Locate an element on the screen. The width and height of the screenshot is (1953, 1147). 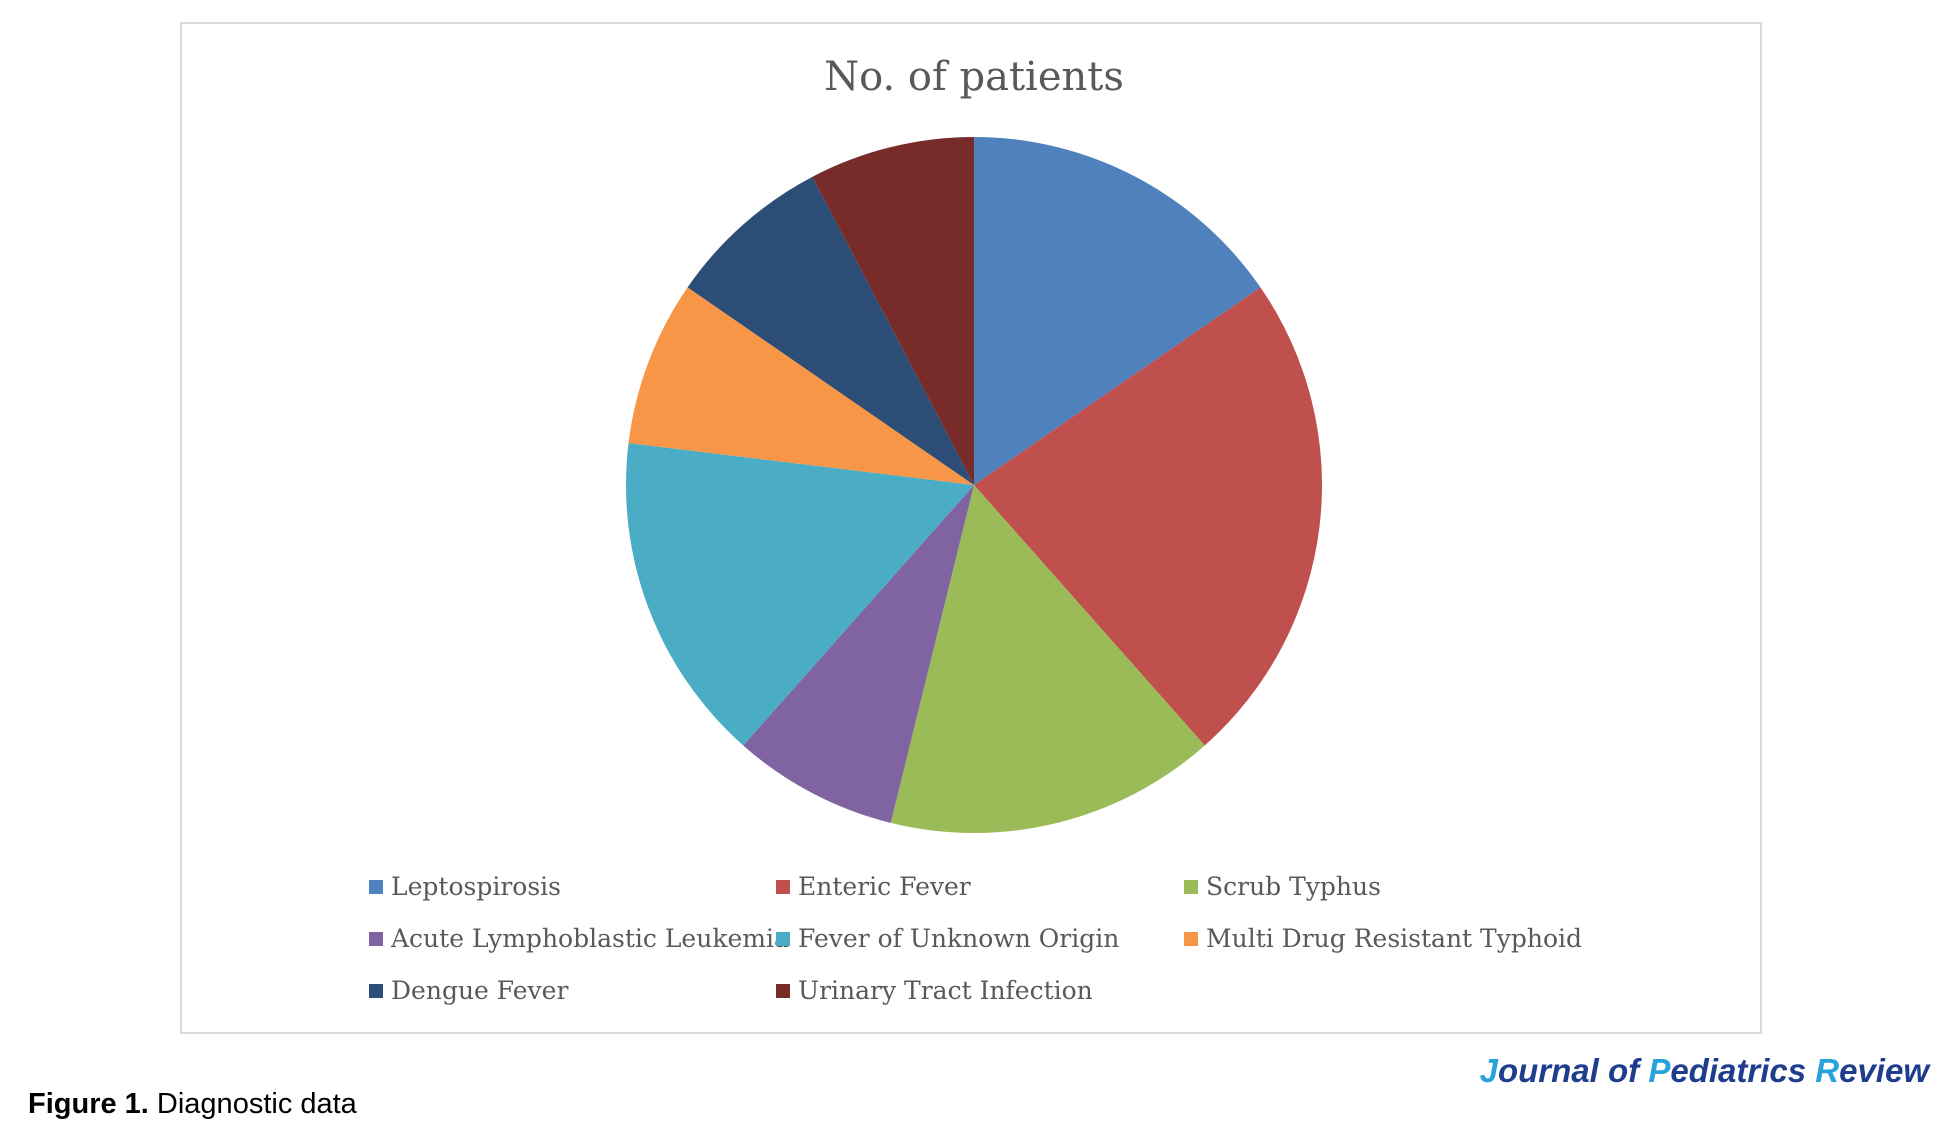
legend-item-enteric-fever: Enteric Fever is located at coordinates (873, 886).